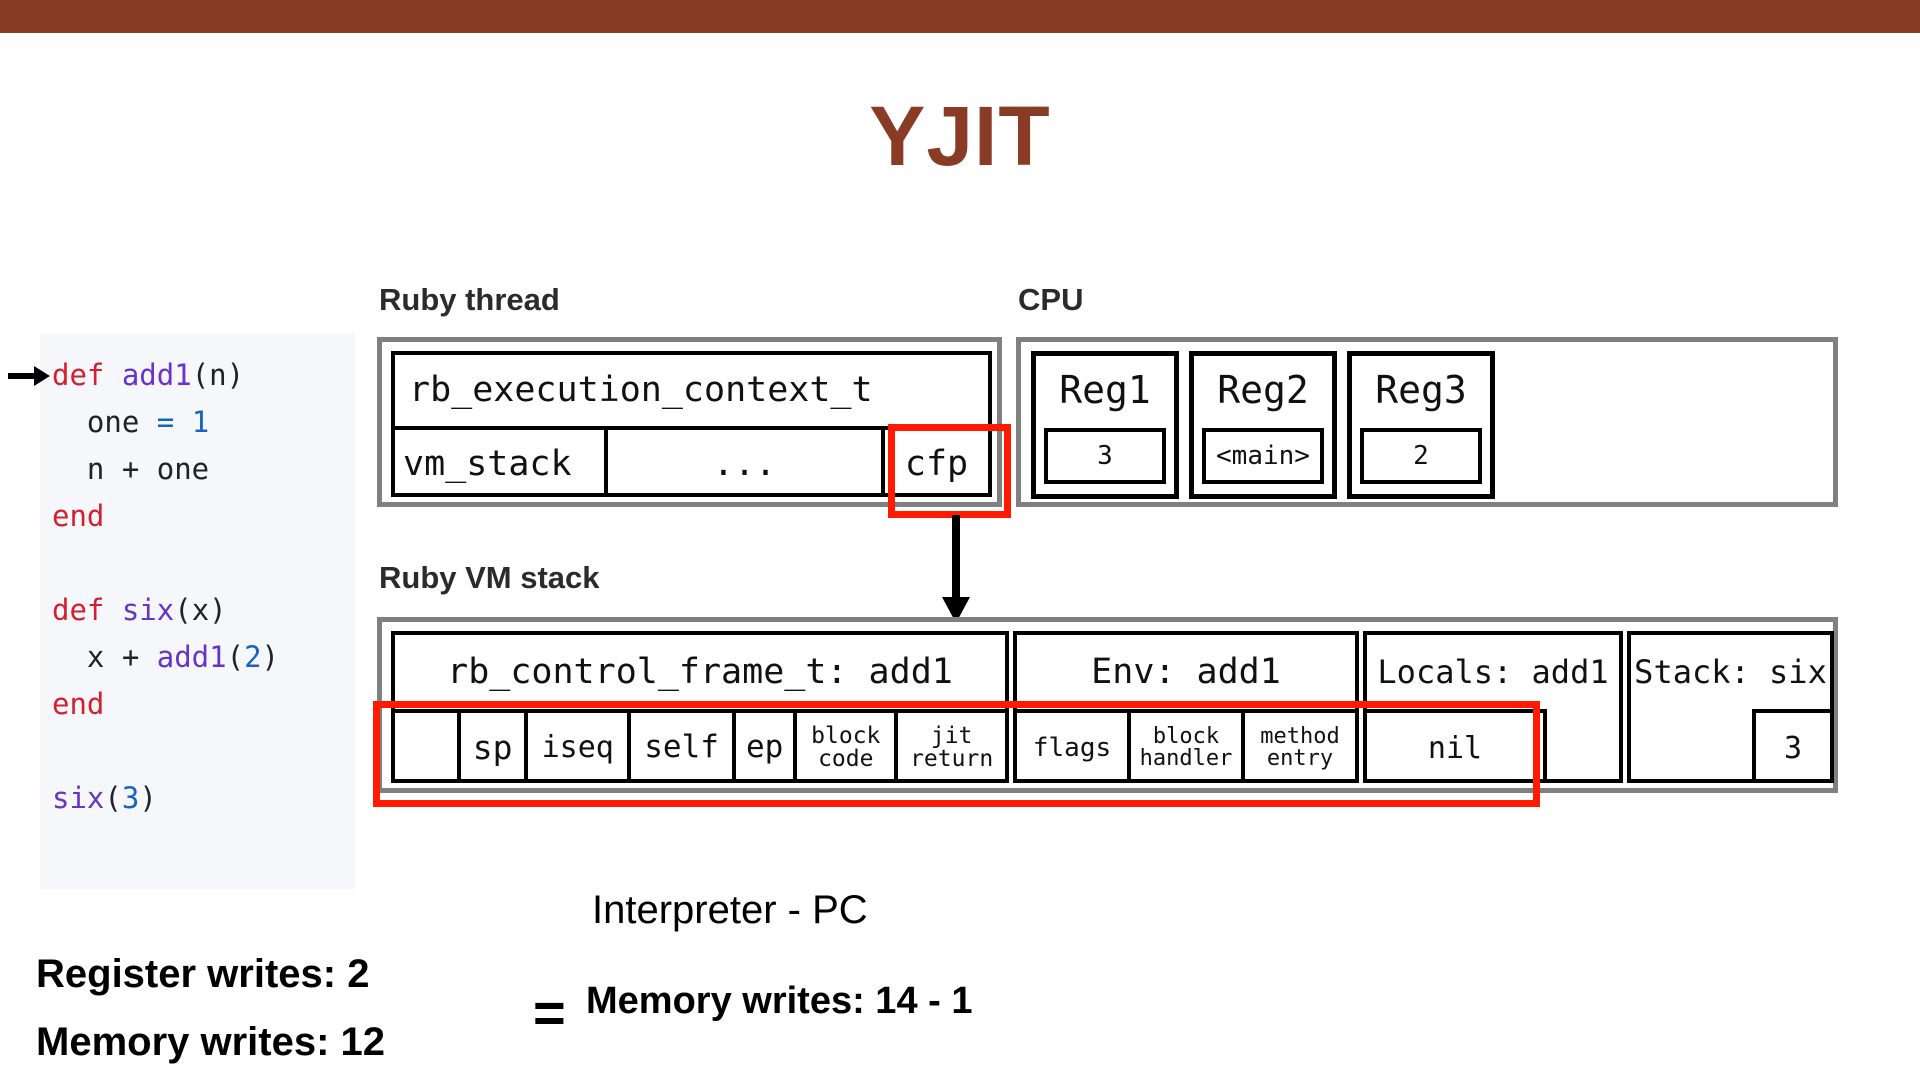 This screenshot has width=1920, height=1080. I want to click on env-field-2: method entry, so click(1300, 747).